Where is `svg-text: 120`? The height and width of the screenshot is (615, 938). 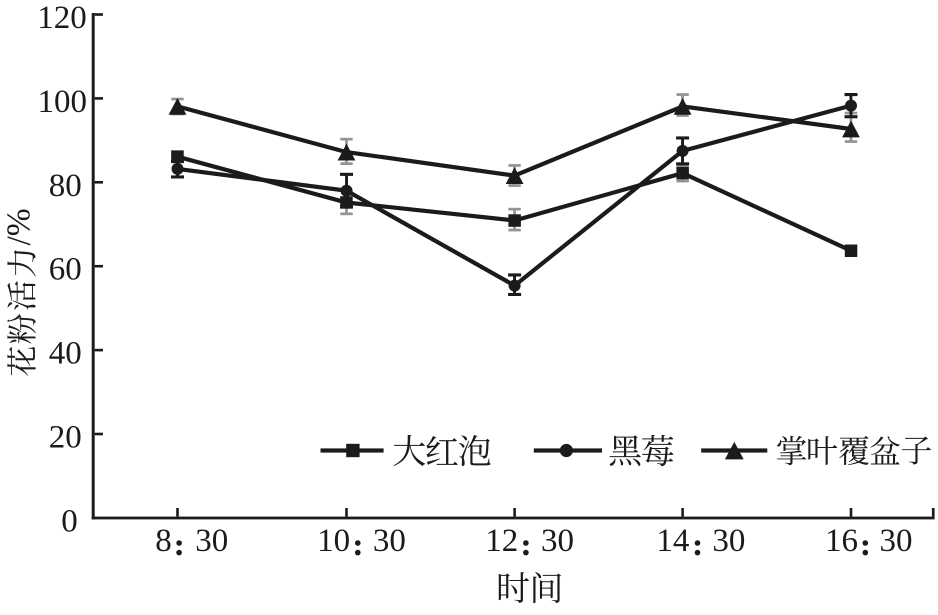
svg-text: 120 is located at coordinates (62, 18).